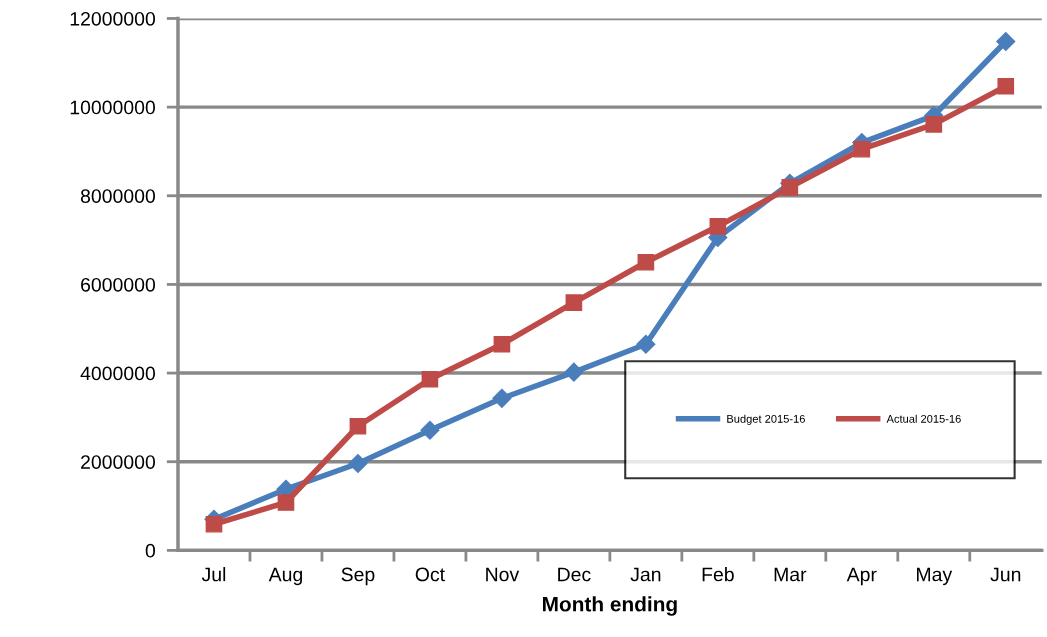  Describe the element at coordinates (118, 373) in the screenshot. I see `y-tick-label: 4000000` at that location.